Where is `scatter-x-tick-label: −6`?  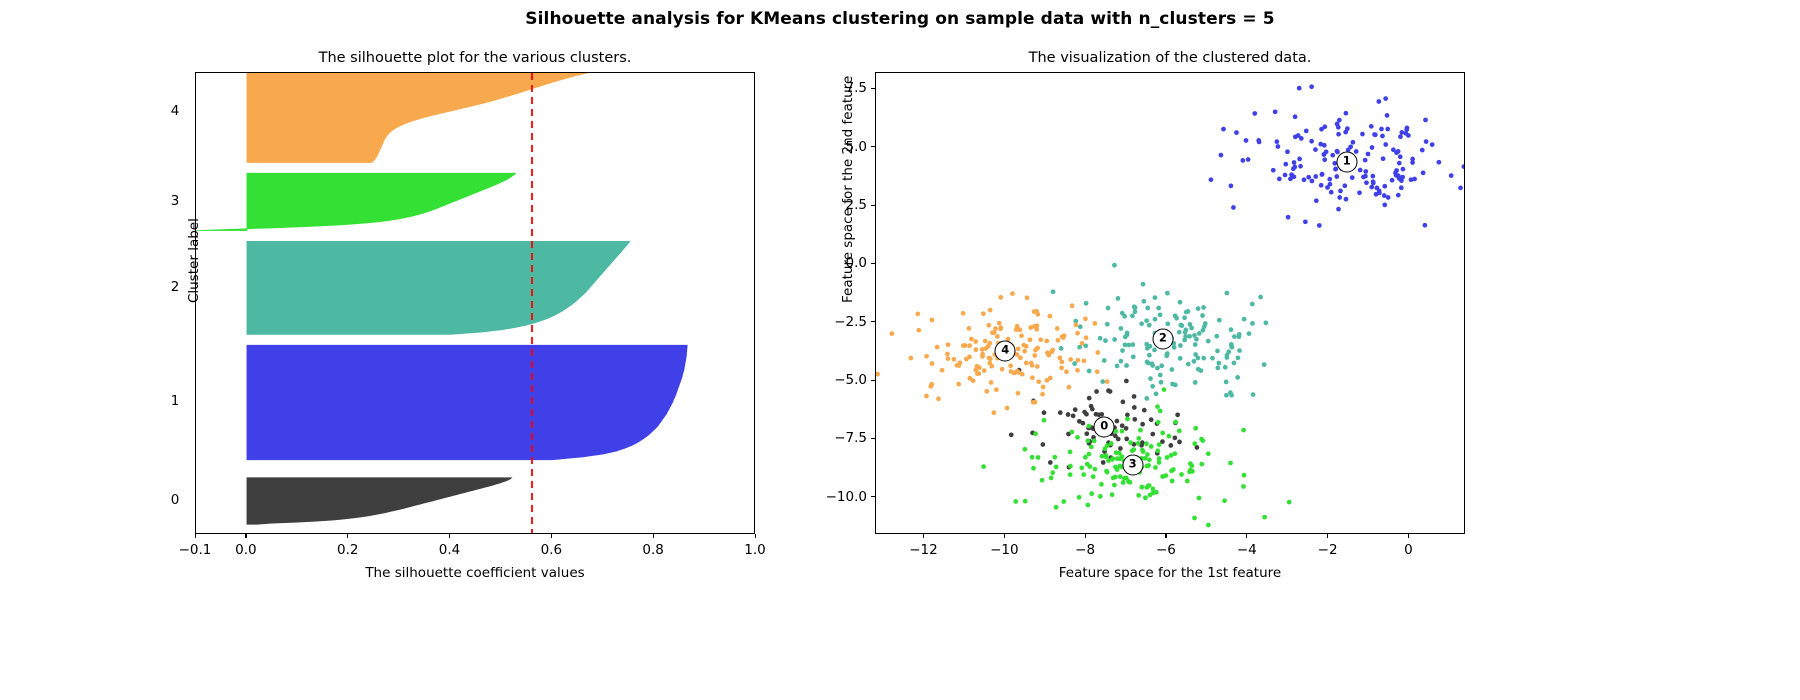
scatter-x-tick-label: −6 is located at coordinates (1166, 550).